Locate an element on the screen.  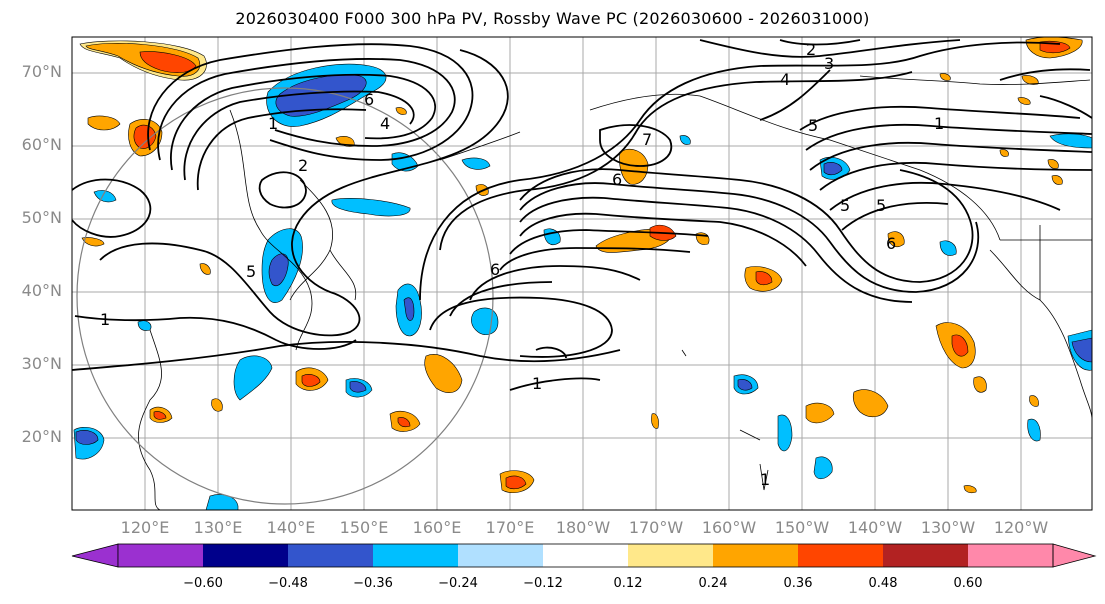
colorbar-tick: −0.36 is located at coordinates (373, 583).